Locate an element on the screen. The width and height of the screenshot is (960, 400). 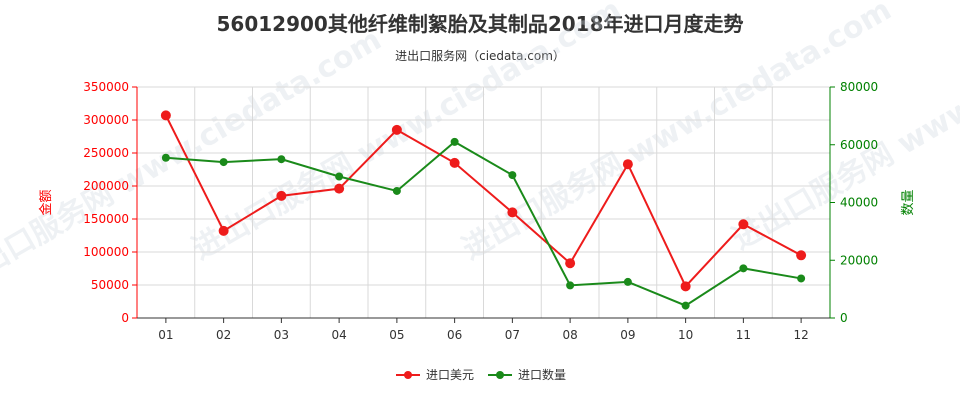
legend: 进口美元 进口数量 is located at coordinates (481, 374).